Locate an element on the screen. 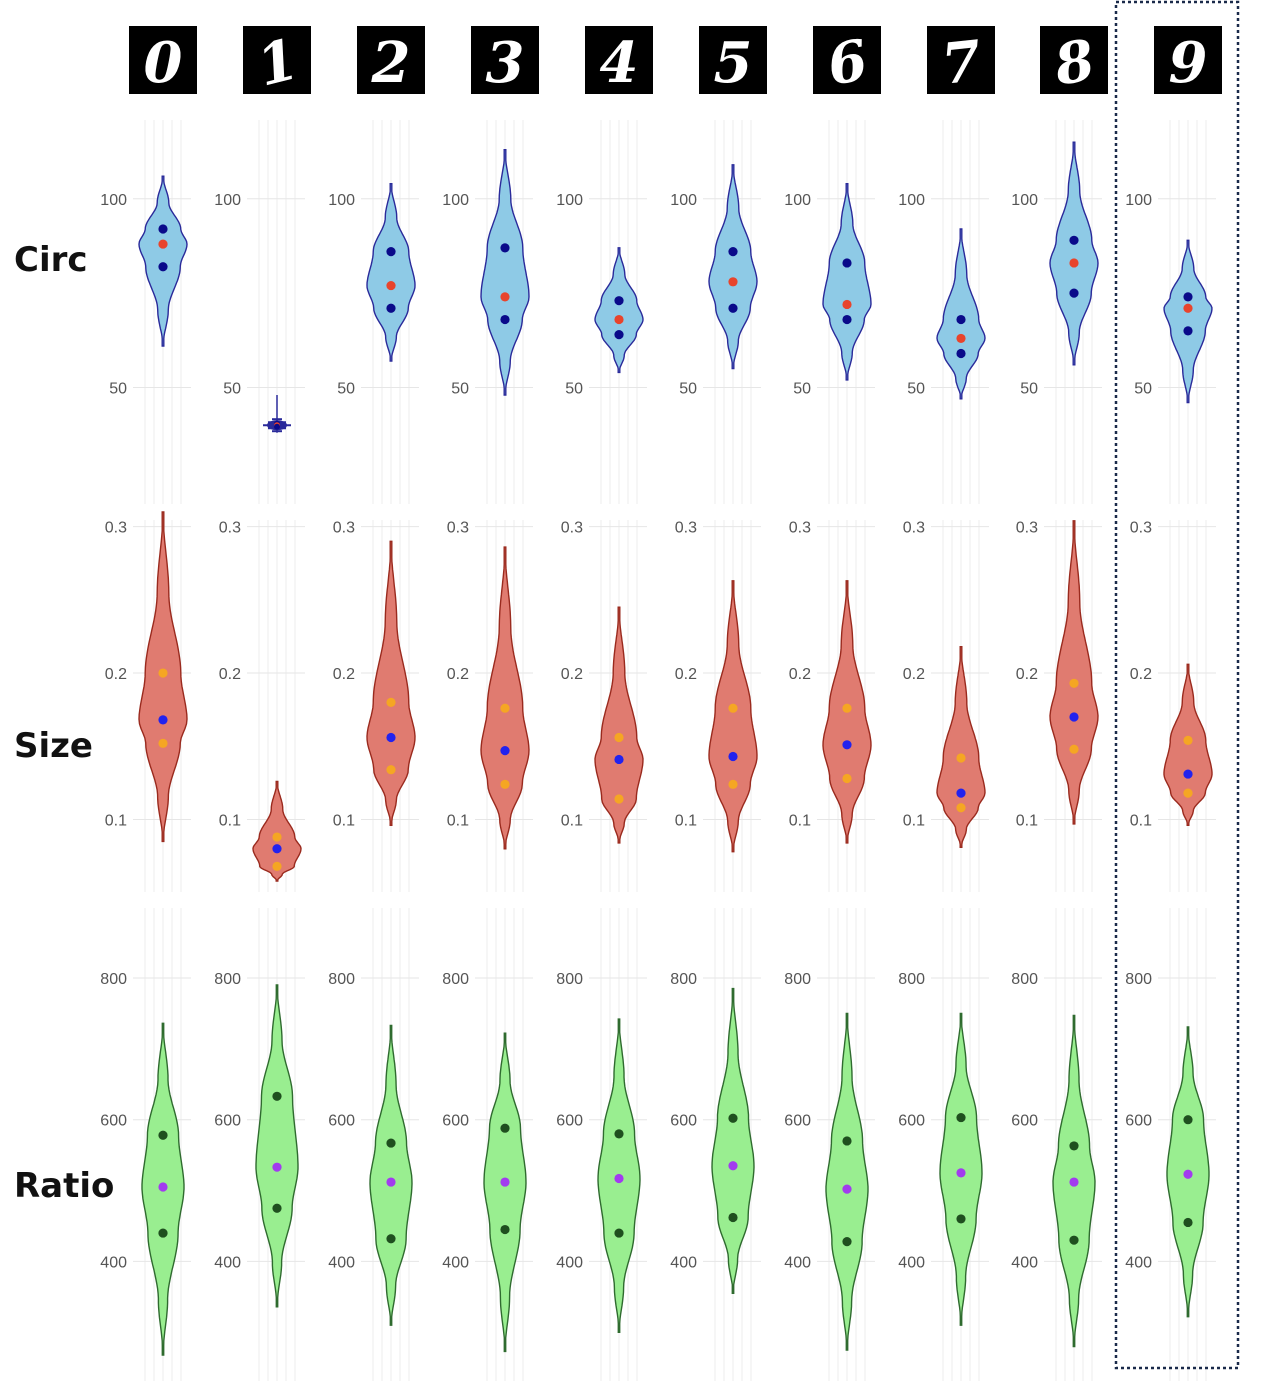  digit-image-2: 2 is located at coordinates (391, 61).